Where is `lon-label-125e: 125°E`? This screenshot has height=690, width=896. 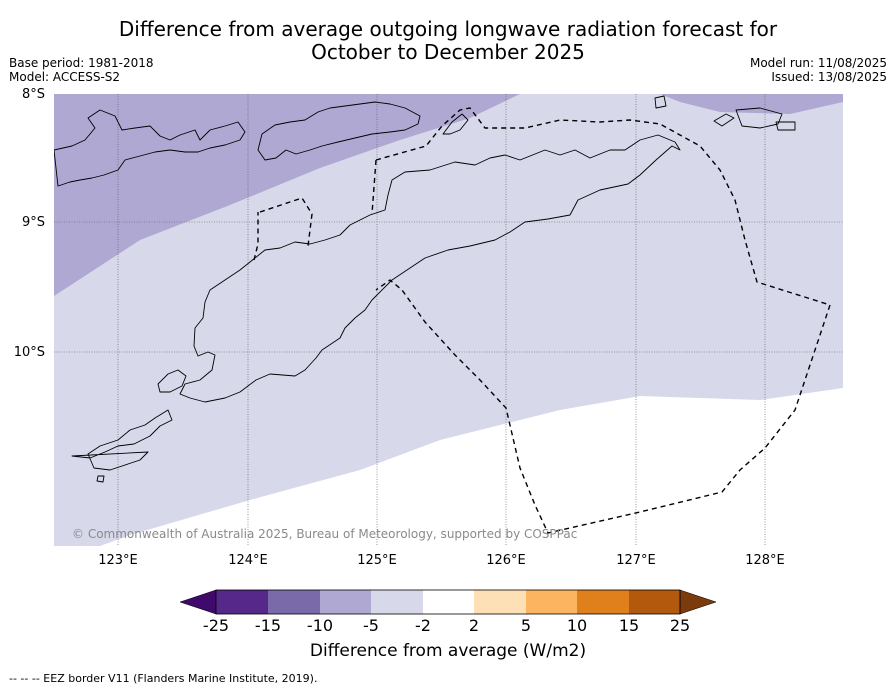
lon-label-125e: 125°E is located at coordinates (377, 560).